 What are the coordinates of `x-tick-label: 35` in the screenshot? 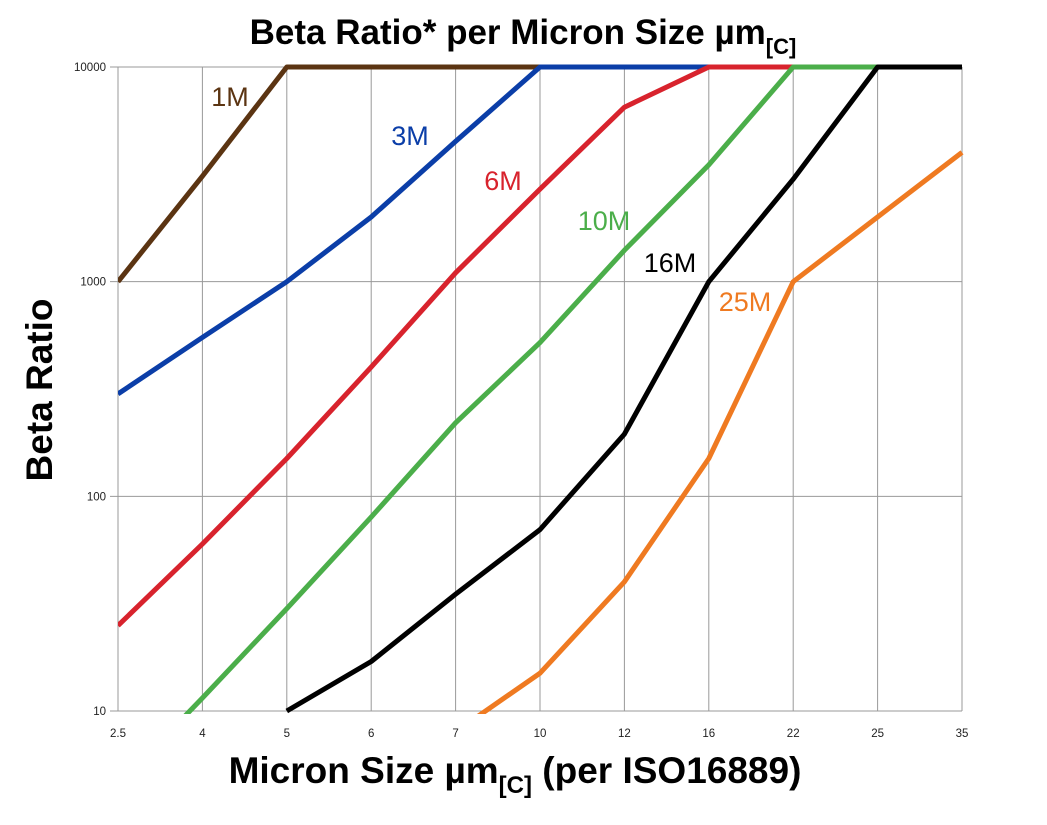 It's located at (962, 734).